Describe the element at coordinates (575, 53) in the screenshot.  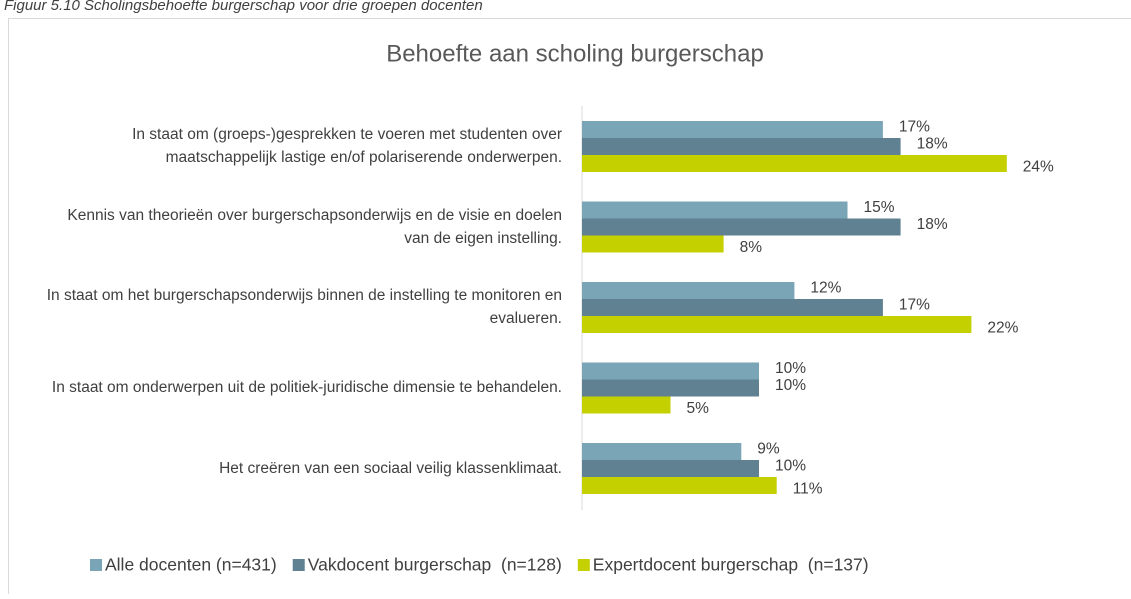
I see `chart-title: Behoefte aan scholing burgerschap` at that location.